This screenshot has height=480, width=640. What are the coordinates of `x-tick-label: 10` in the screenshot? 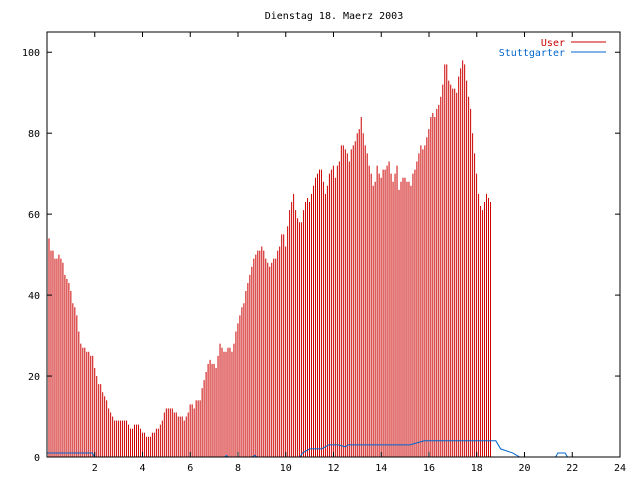 It's located at (286, 468).